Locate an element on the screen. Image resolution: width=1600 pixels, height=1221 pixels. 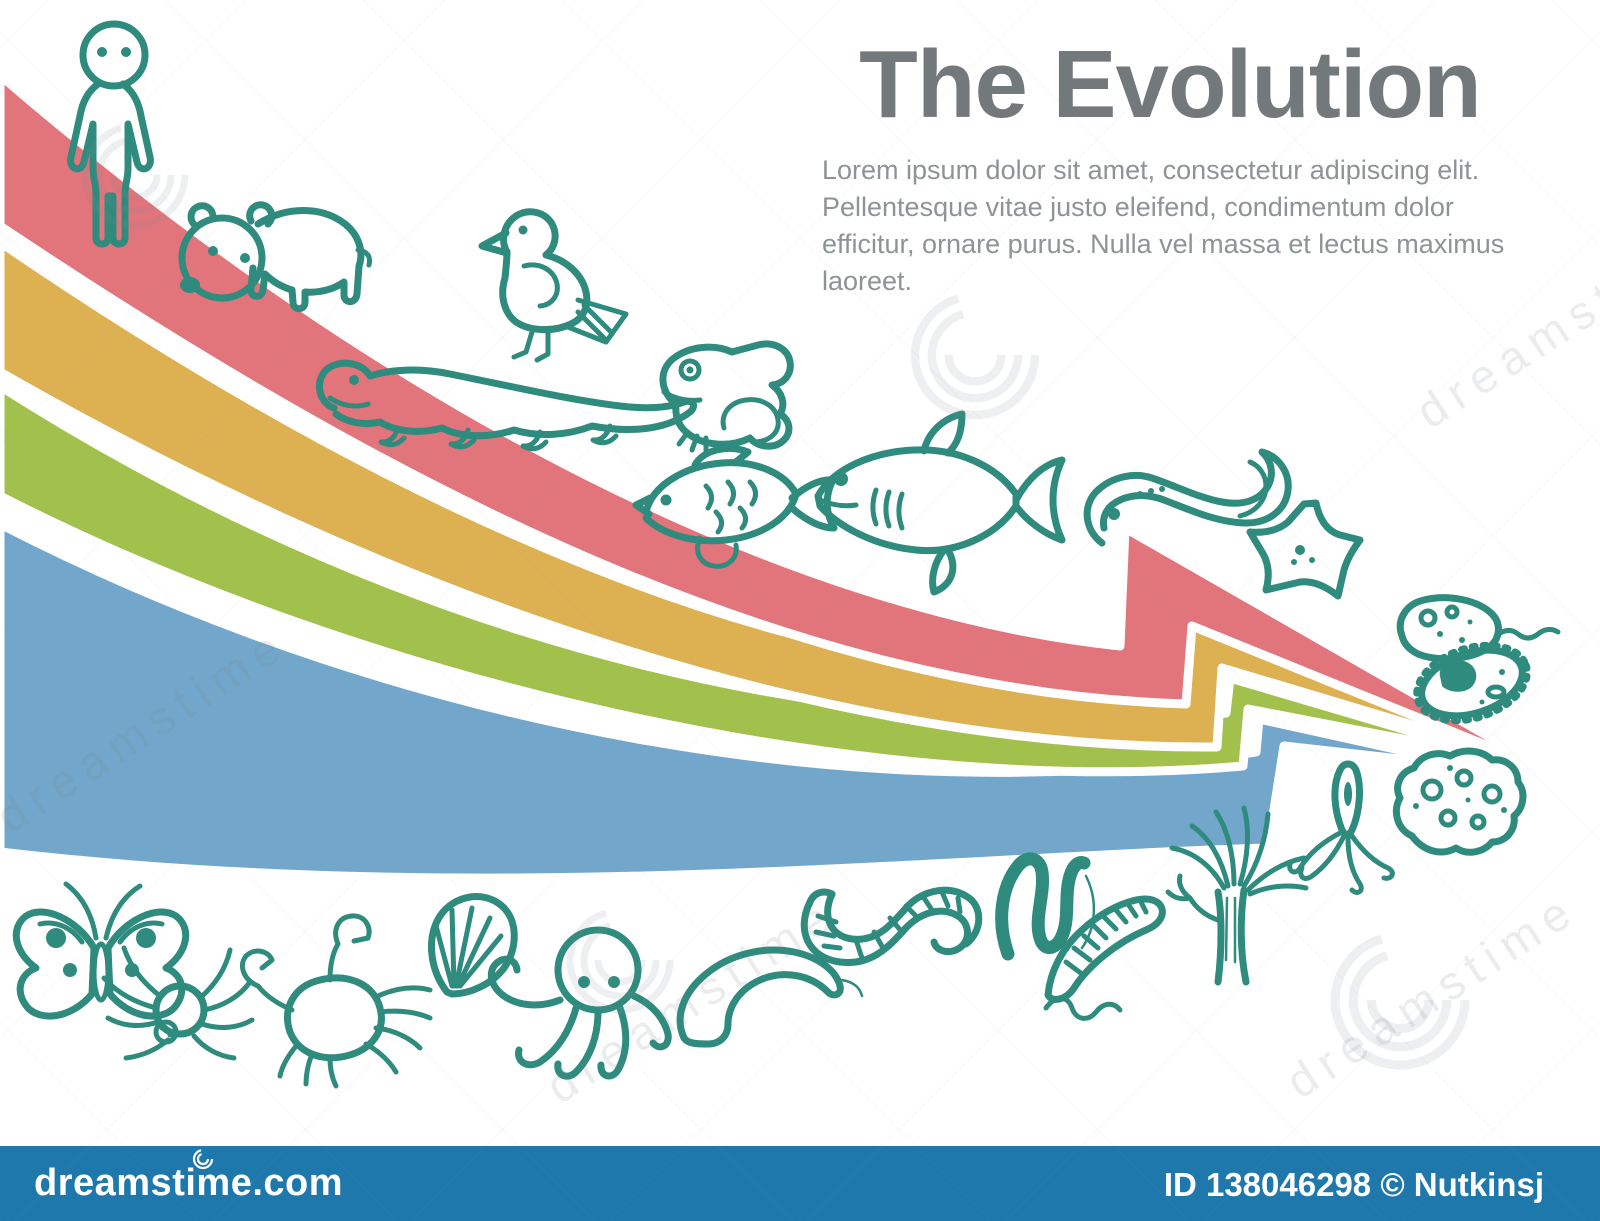
flatworm-icon is located at coordinates (770, 997).